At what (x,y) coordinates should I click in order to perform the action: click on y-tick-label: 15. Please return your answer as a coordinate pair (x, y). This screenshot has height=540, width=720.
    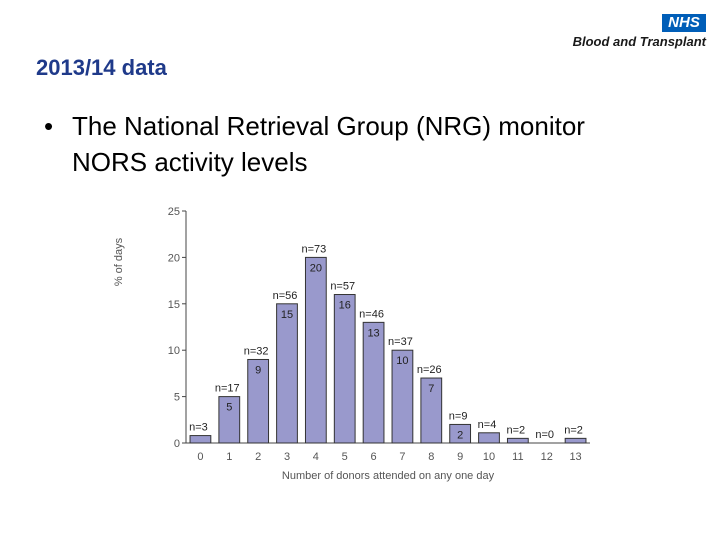
    Looking at the image, I should click on (174, 305).